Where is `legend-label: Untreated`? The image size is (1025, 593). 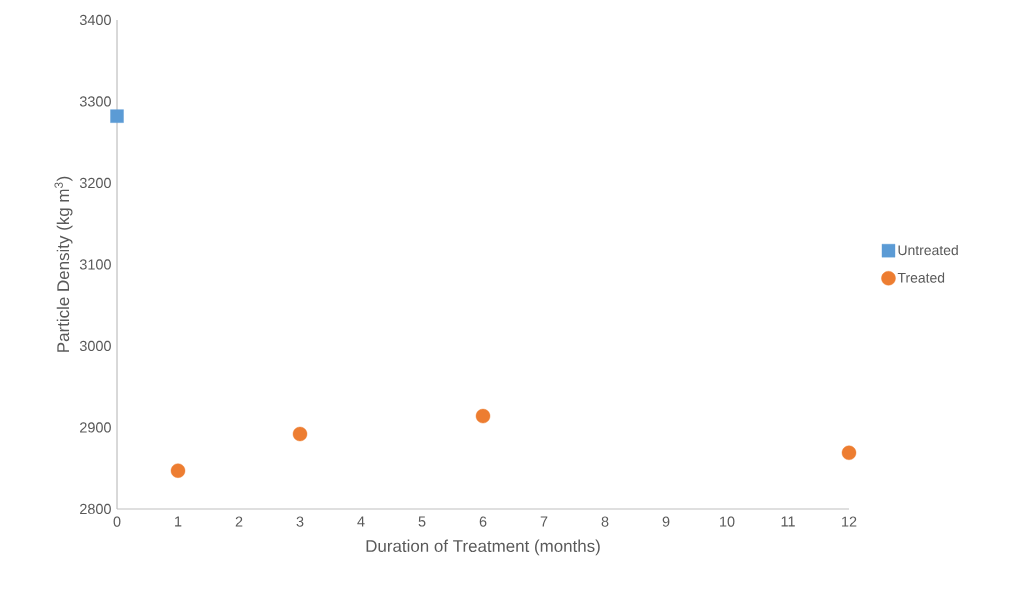
legend-label: Untreated is located at coordinates (928, 250).